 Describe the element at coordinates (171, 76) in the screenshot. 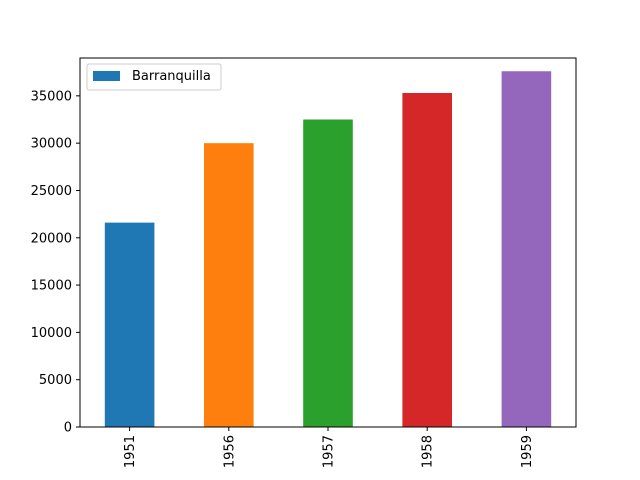

I see `legend-label: Barranquilla` at that location.